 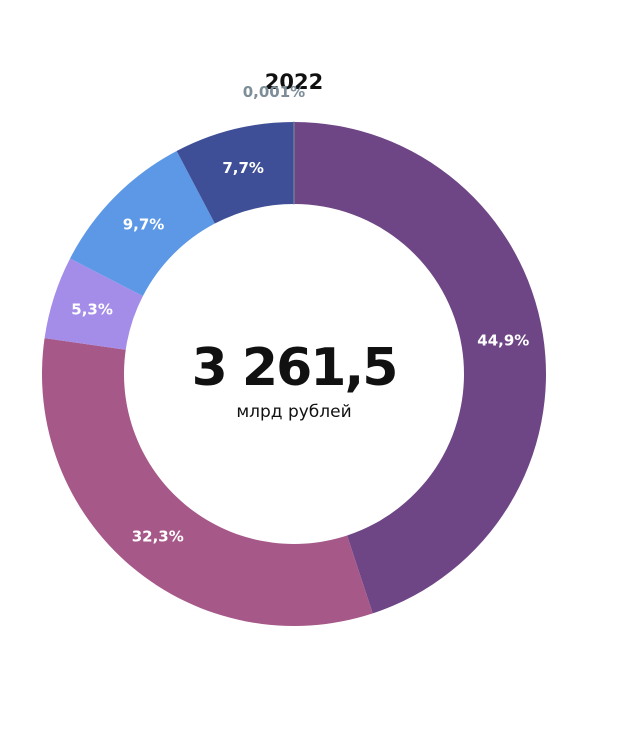 I want to click on slice-label-0: 44,9%, so click(x=503, y=340).